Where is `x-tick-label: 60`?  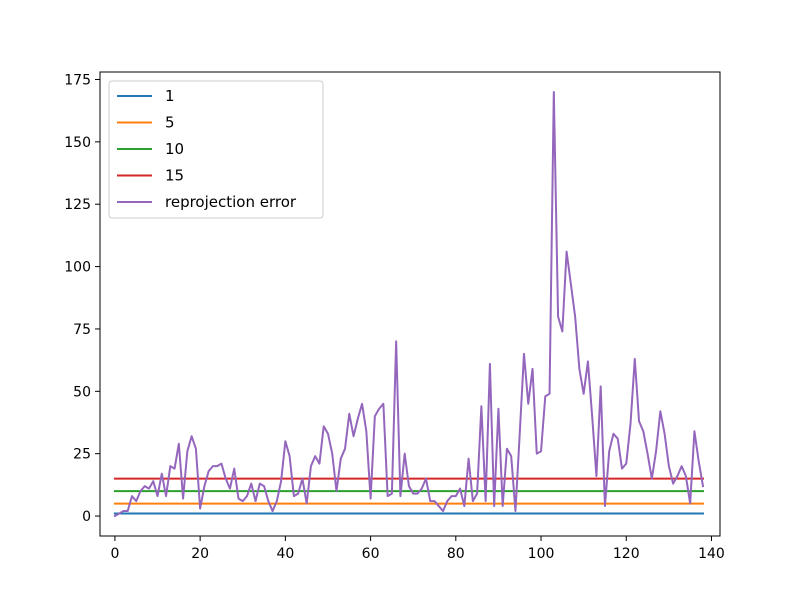 x-tick-label: 60 is located at coordinates (371, 554).